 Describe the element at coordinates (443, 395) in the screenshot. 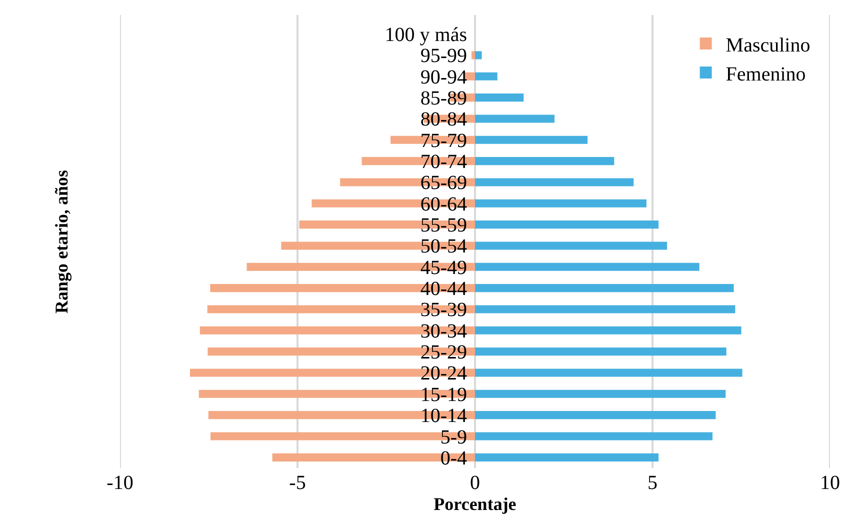

I see `y-tick-label: 15-19` at that location.